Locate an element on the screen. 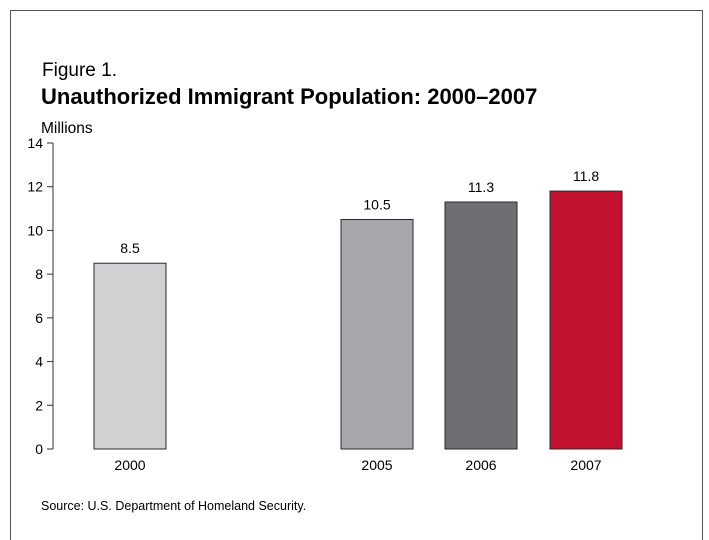  x-tick-label-2006: 2006 is located at coordinates (480, 465).